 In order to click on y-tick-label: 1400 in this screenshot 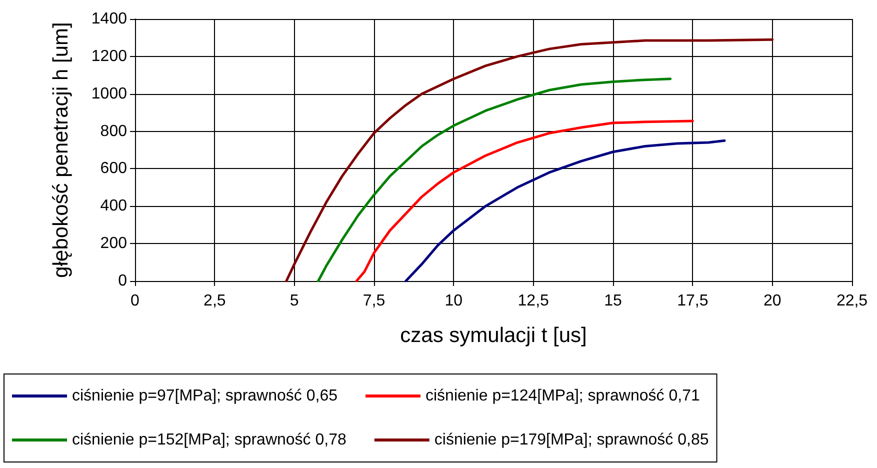, I will do `click(109, 19)`.